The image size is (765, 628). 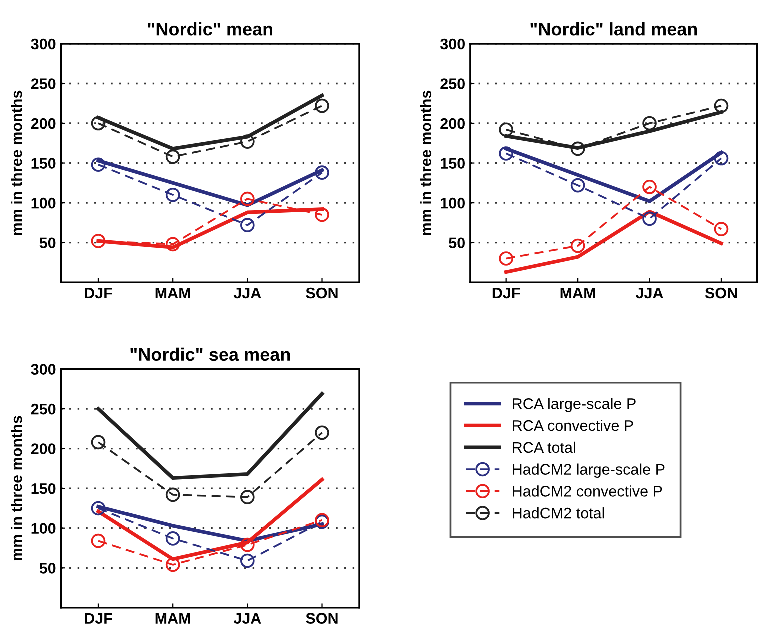 What do you see at coordinates (587, 491) in the screenshot?
I see `legend-label: HadCM2 convective P` at bounding box center [587, 491].